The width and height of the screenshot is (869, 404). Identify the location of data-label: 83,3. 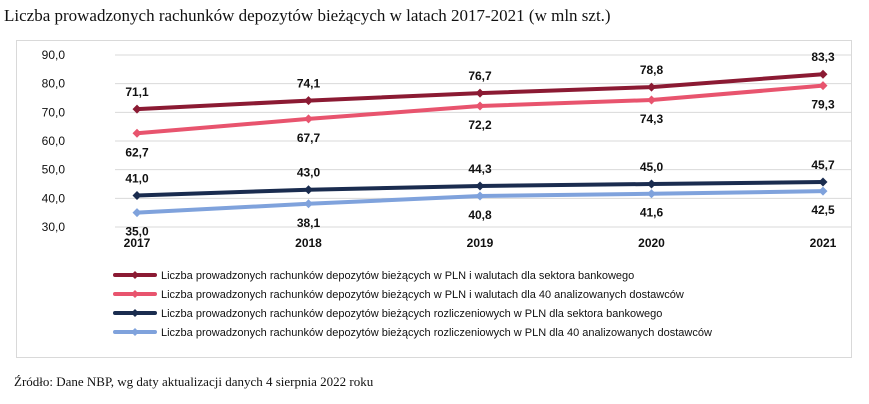
(823, 57).